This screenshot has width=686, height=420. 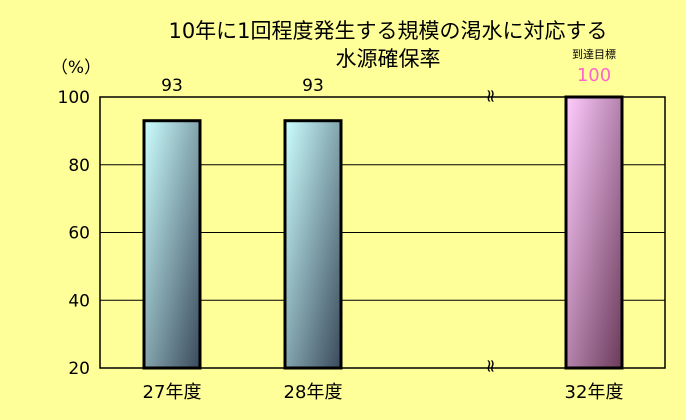 What do you see at coordinates (594, 75) in the screenshot?
I see `value-label: 100` at bounding box center [594, 75].